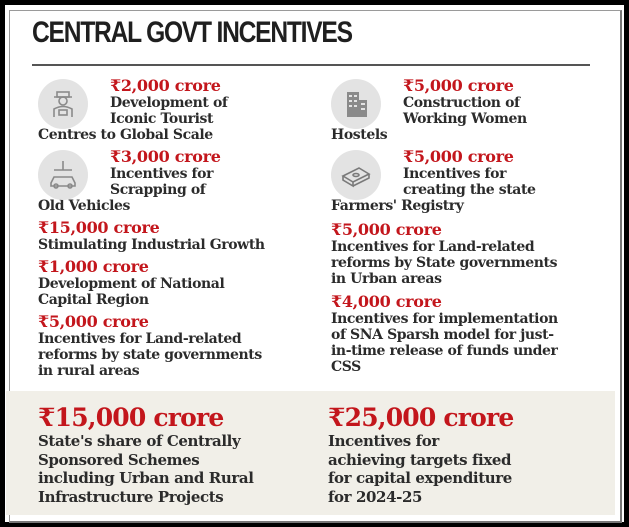 Image resolution: width=629 pixels, height=527 pixels. Describe the element at coordinates (119, 459) in the screenshot. I see `description-line: Sponsored Schemes` at that location.